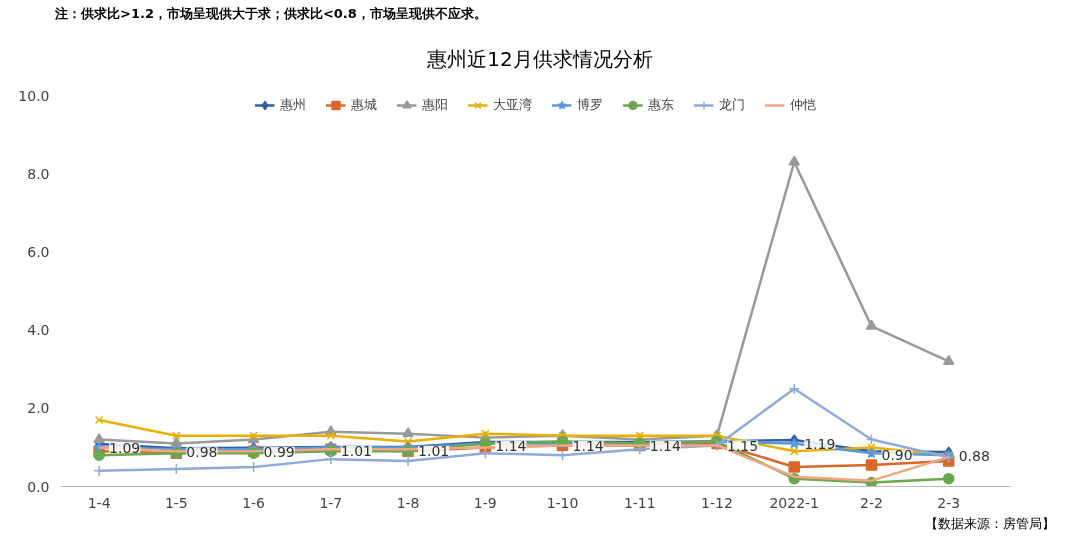 The width and height of the screenshot is (1080, 558). I want to click on data-label: 1.19, so click(820, 443).